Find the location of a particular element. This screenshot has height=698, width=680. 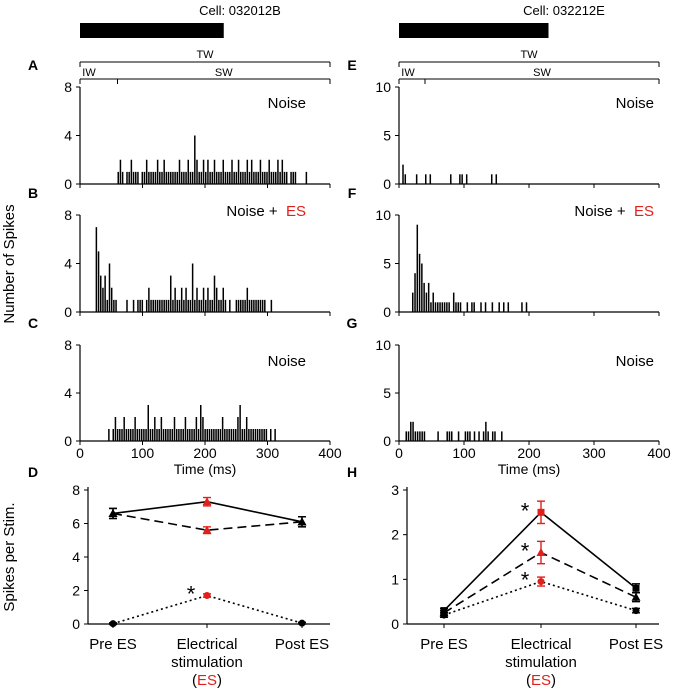

sw-label: SW is located at coordinates (224, 73).